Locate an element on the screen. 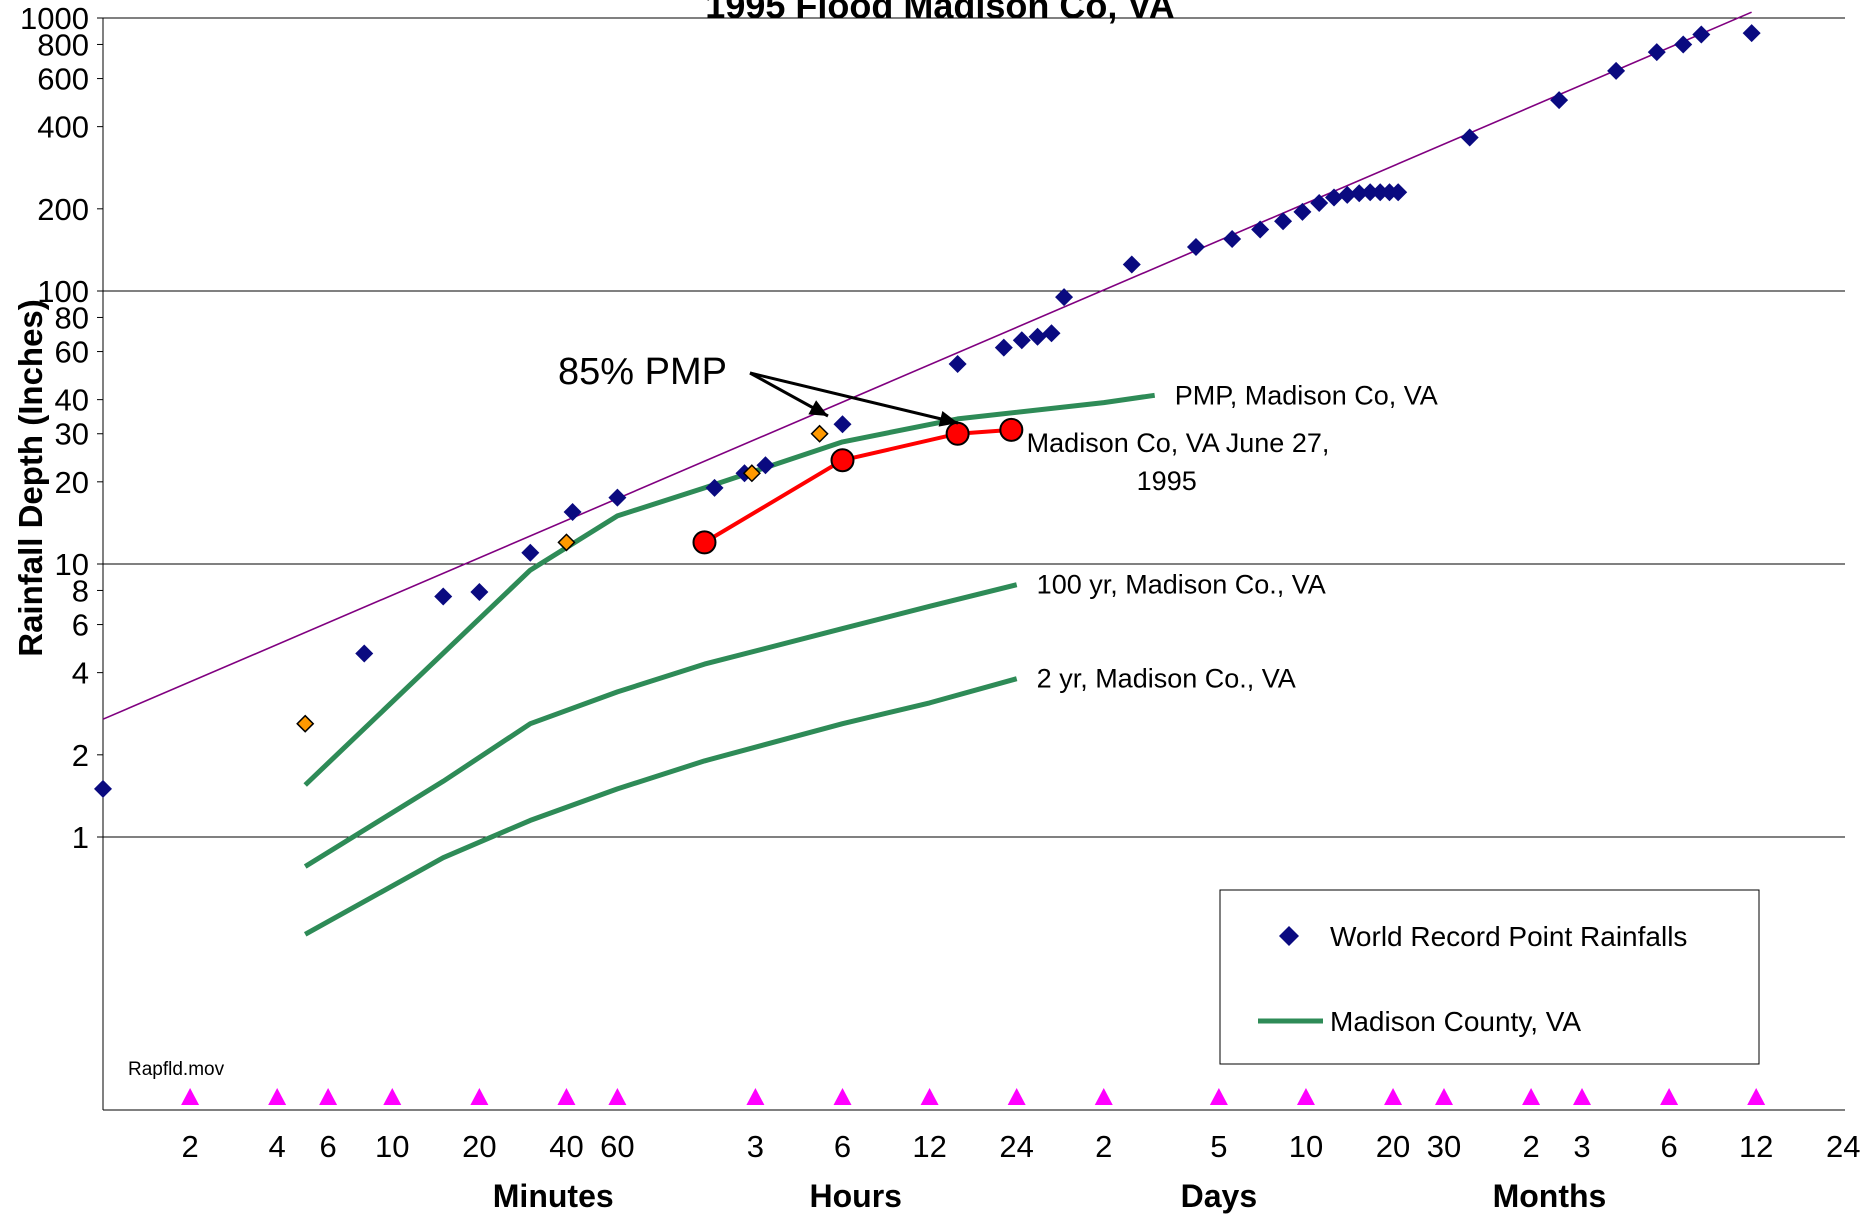  y-tick-label: 60 is located at coordinates (72, 352).